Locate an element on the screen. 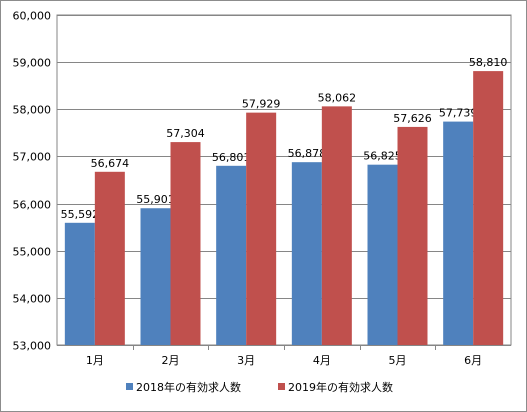 The height and width of the screenshot is (412, 527). y-tick-label: 56,000 is located at coordinates (32, 205).